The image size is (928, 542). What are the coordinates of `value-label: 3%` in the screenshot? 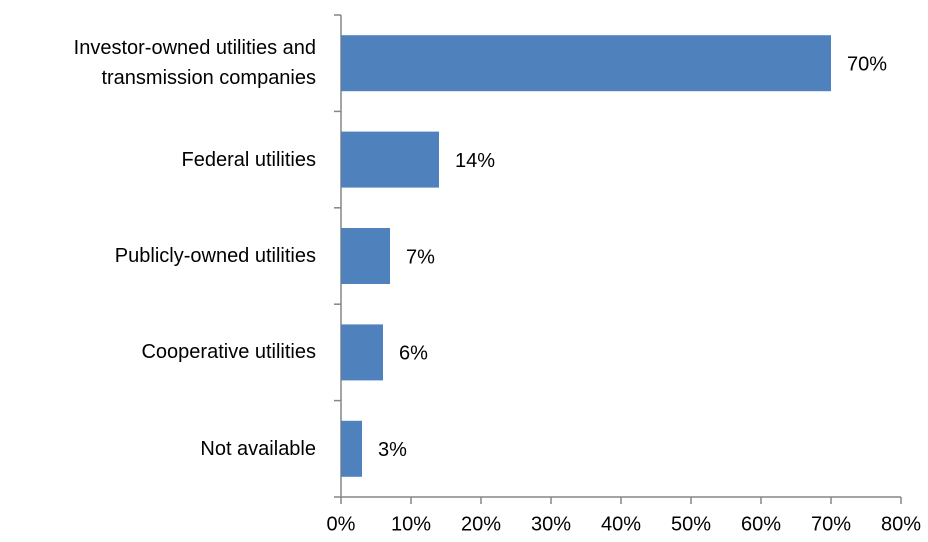 It's located at (392, 450).